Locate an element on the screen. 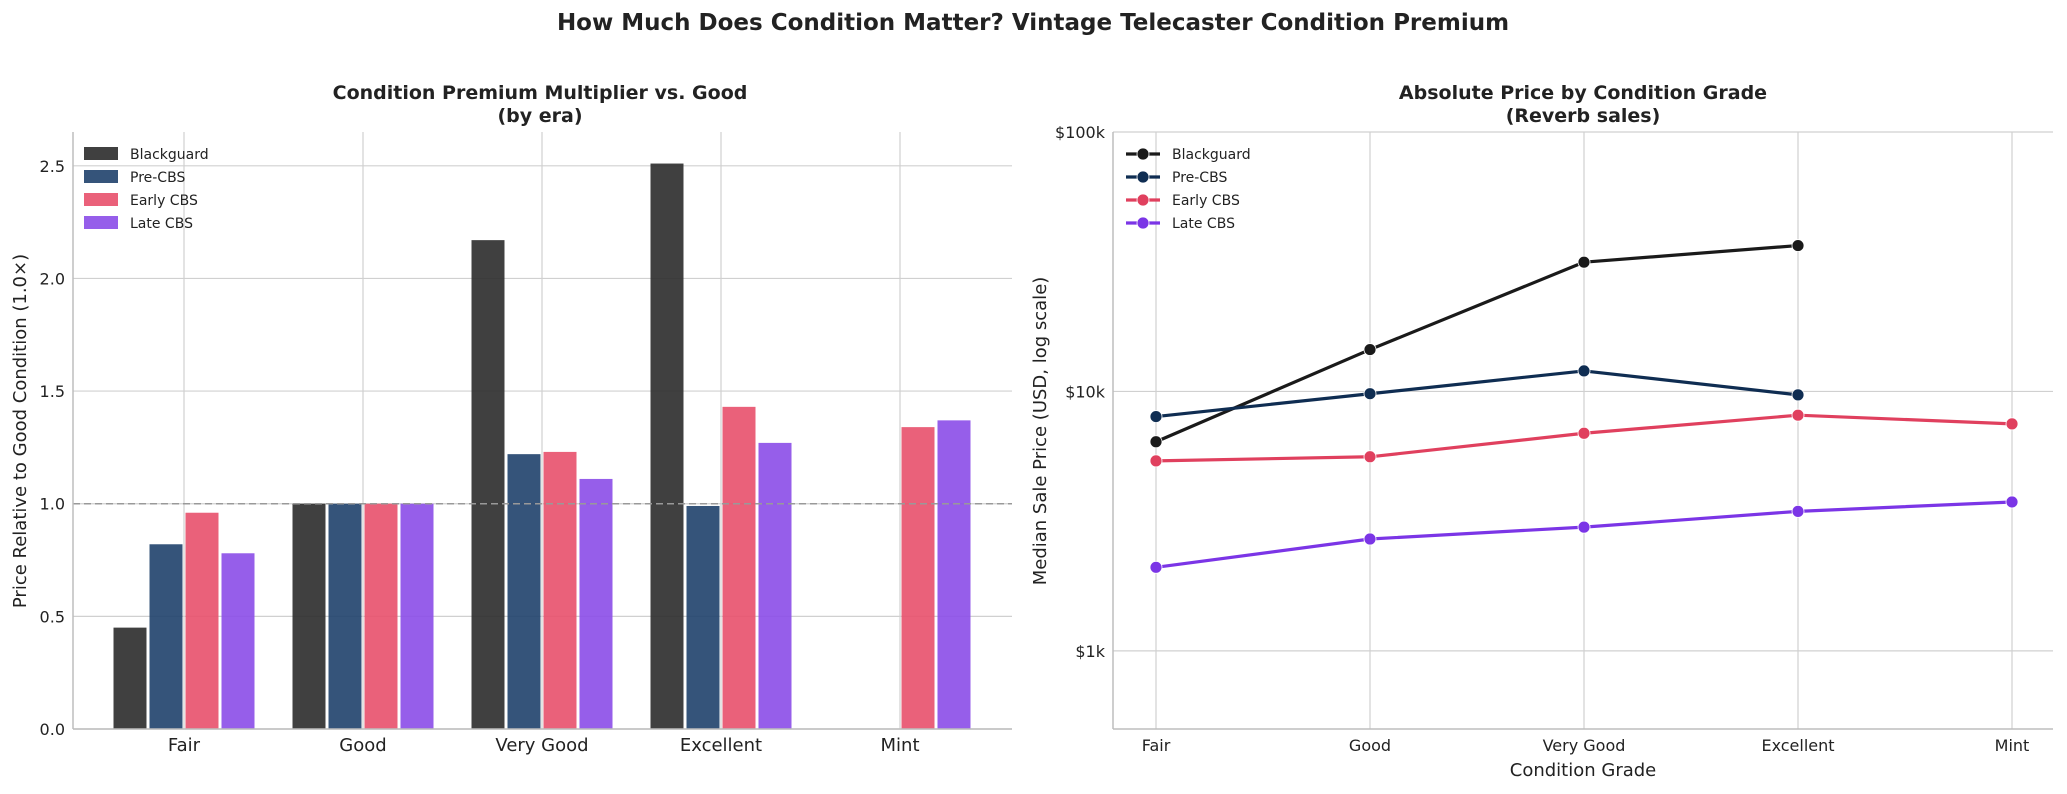 Image resolution: width=2067 pixels, height=794 pixels. point-pre-cbs-fair is located at coordinates (1156, 416).